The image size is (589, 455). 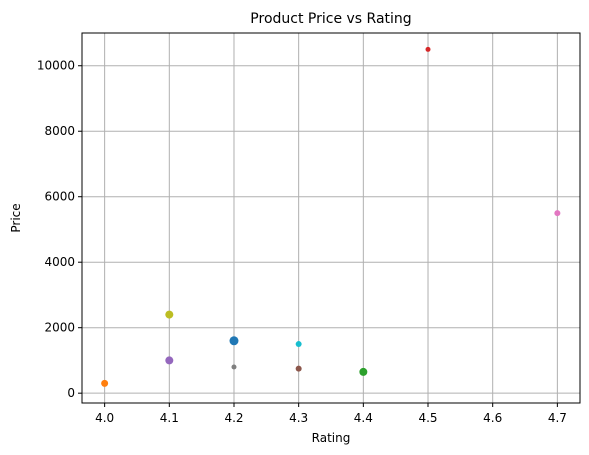 What do you see at coordinates (233, 418) in the screenshot?
I see `x-tick-label: 4.2` at bounding box center [233, 418].